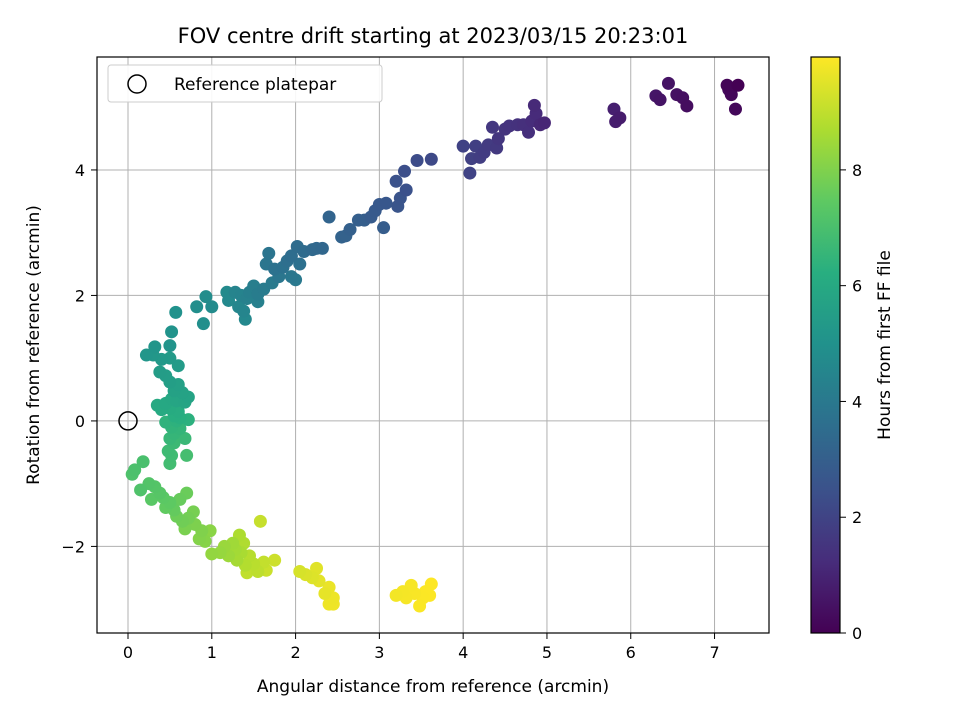  What do you see at coordinates (857, 401) in the screenshot?
I see `colorbar-tick-label: 4` at bounding box center [857, 401].